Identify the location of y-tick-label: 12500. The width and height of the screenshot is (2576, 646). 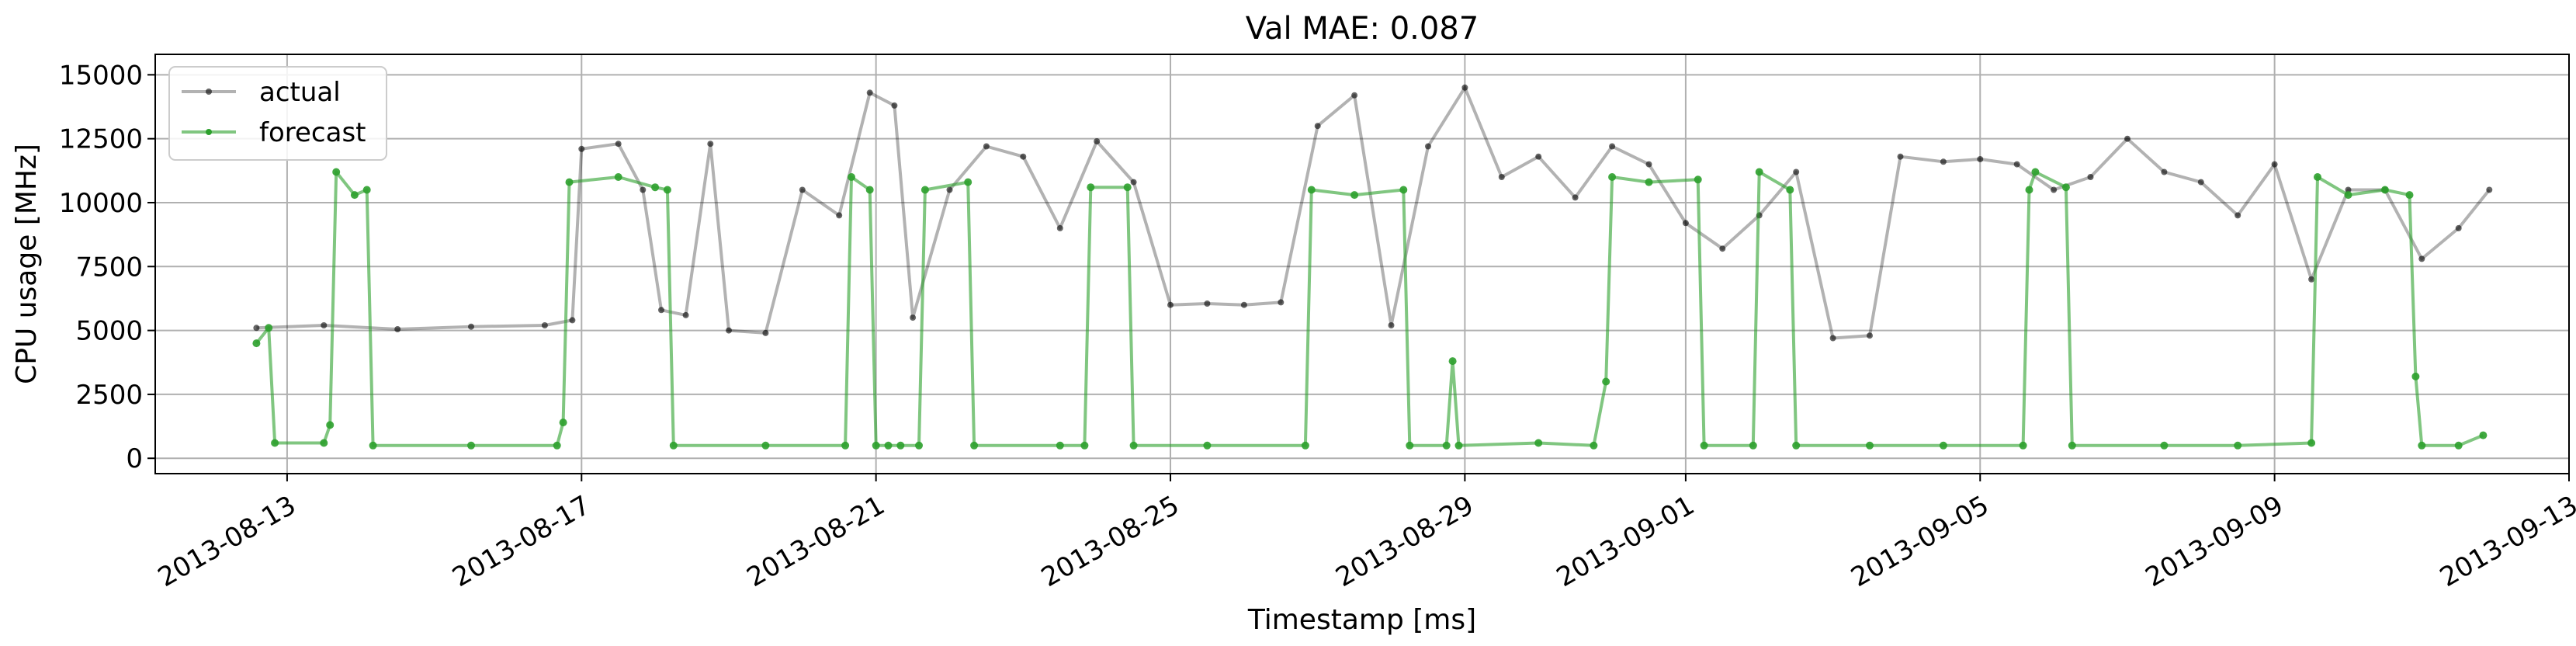
(101, 139).